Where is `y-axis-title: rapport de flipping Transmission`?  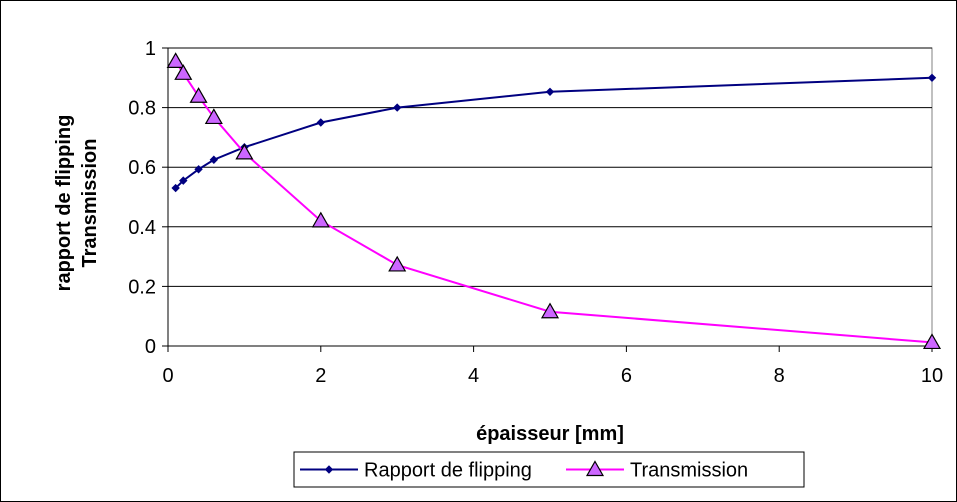
y-axis-title: rapport de flipping Transmission is located at coordinates (77, 203).